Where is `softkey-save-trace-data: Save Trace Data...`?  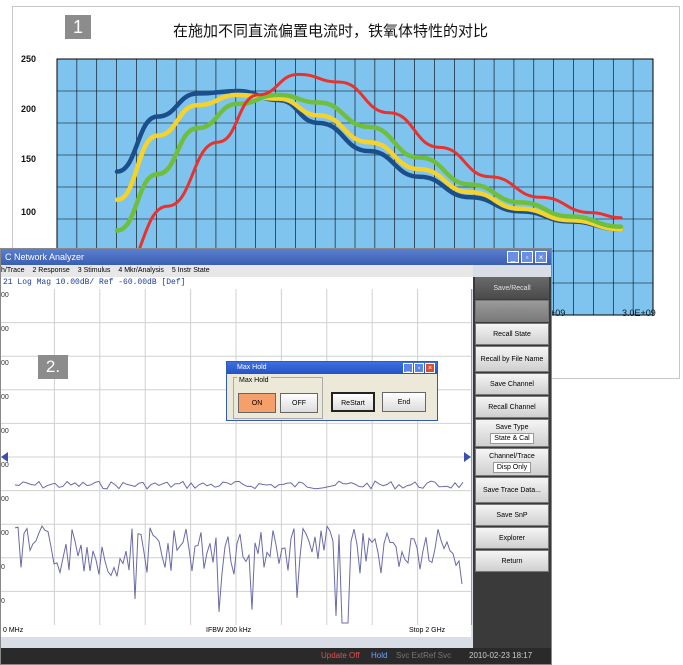
softkey-save-trace-data: Save Trace Data... is located at coordinates (512, 490).